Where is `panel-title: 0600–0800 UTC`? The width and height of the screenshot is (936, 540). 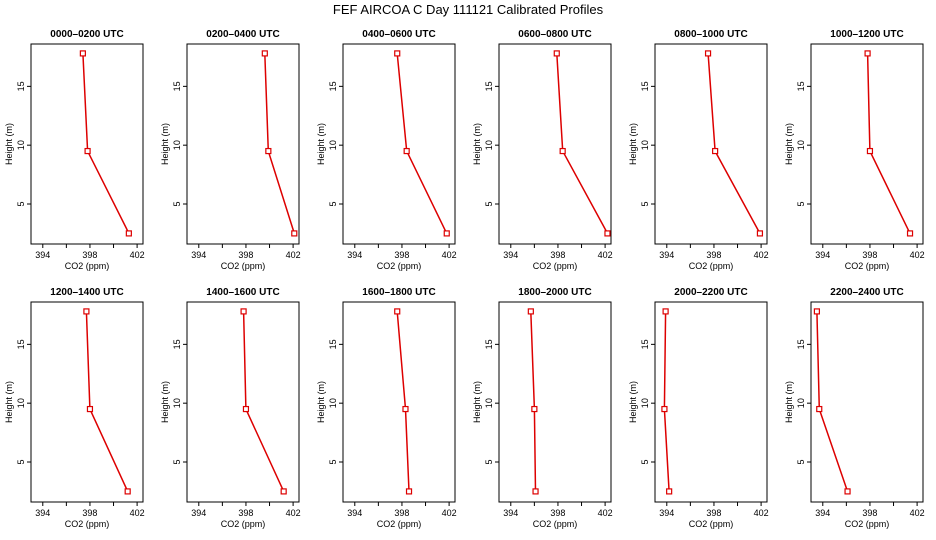
panel-title: 0600–0800 UTC is located at coordinates (554, 34).